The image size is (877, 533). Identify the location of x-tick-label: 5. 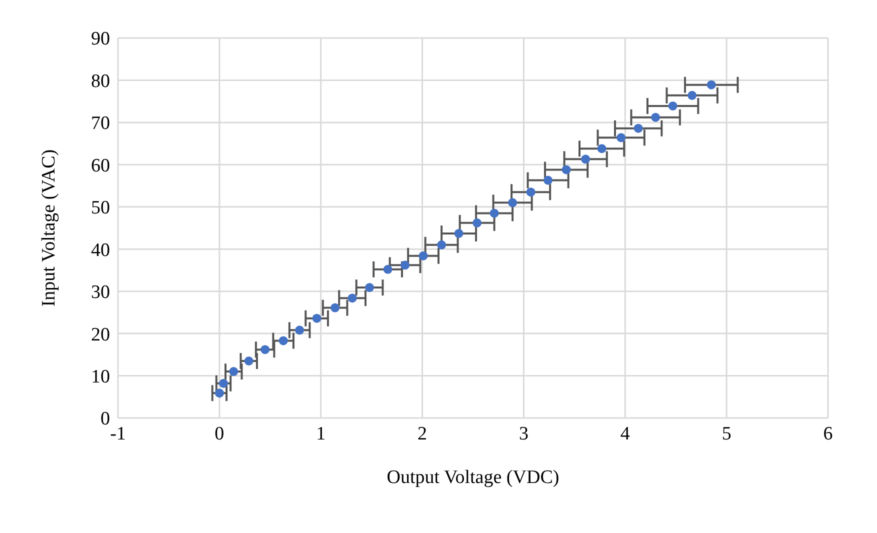
(727, 433).